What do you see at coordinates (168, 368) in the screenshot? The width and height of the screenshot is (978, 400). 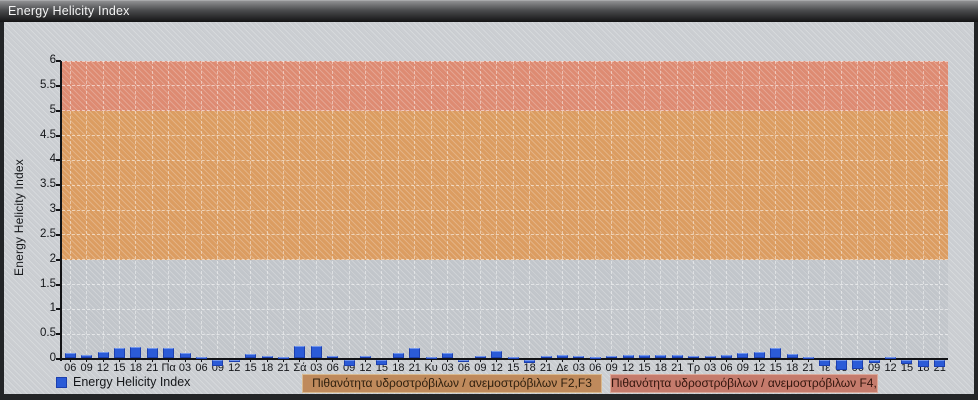 I see `x-day-label: Πα` at bounding box center [168, 368].